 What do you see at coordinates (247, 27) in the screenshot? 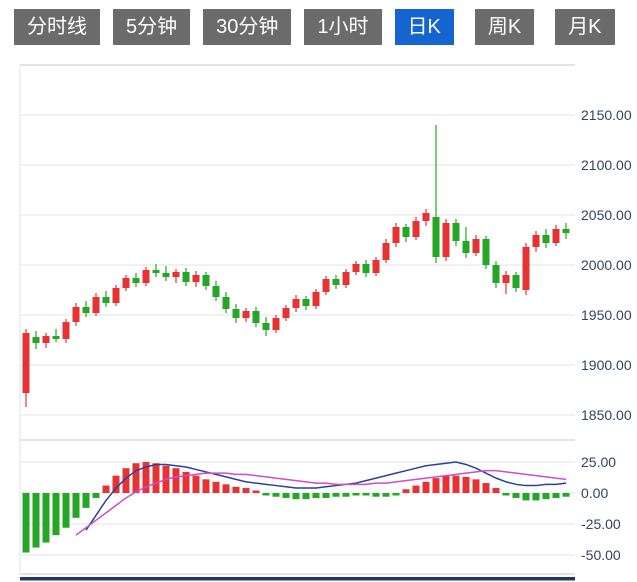
I see `tab-30min: 30分钟` at bounding box center [247, 27].